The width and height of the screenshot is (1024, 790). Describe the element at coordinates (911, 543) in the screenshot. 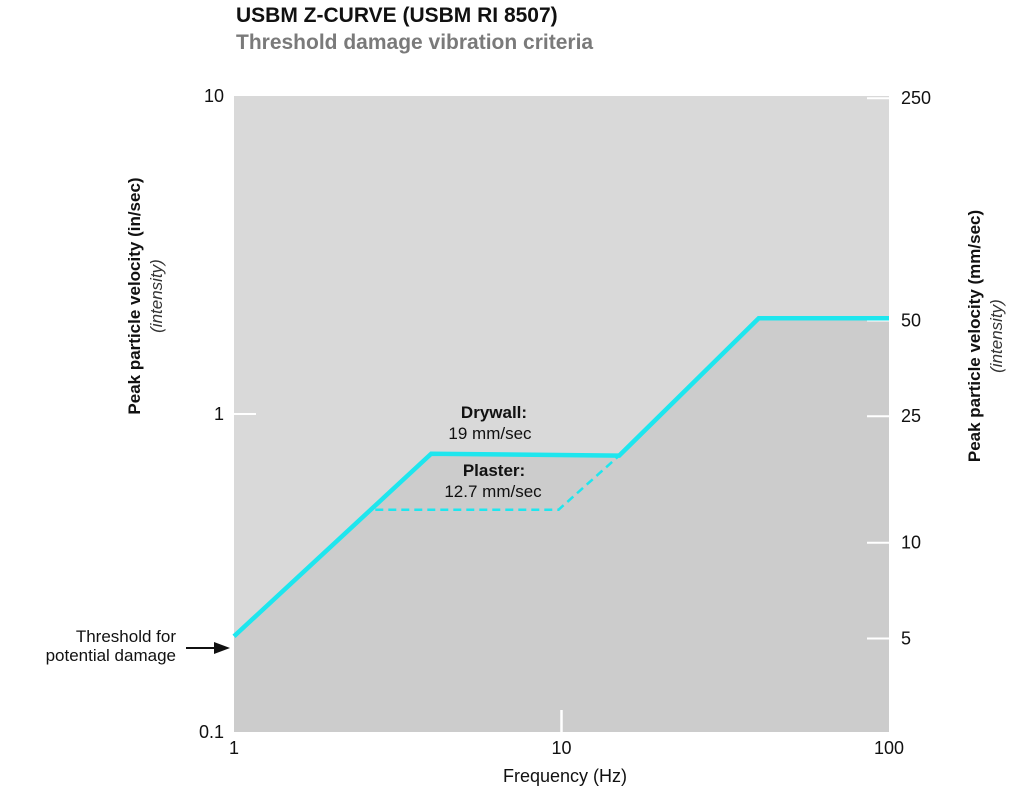

I see `y2-tick-label-1: 10` at that location.